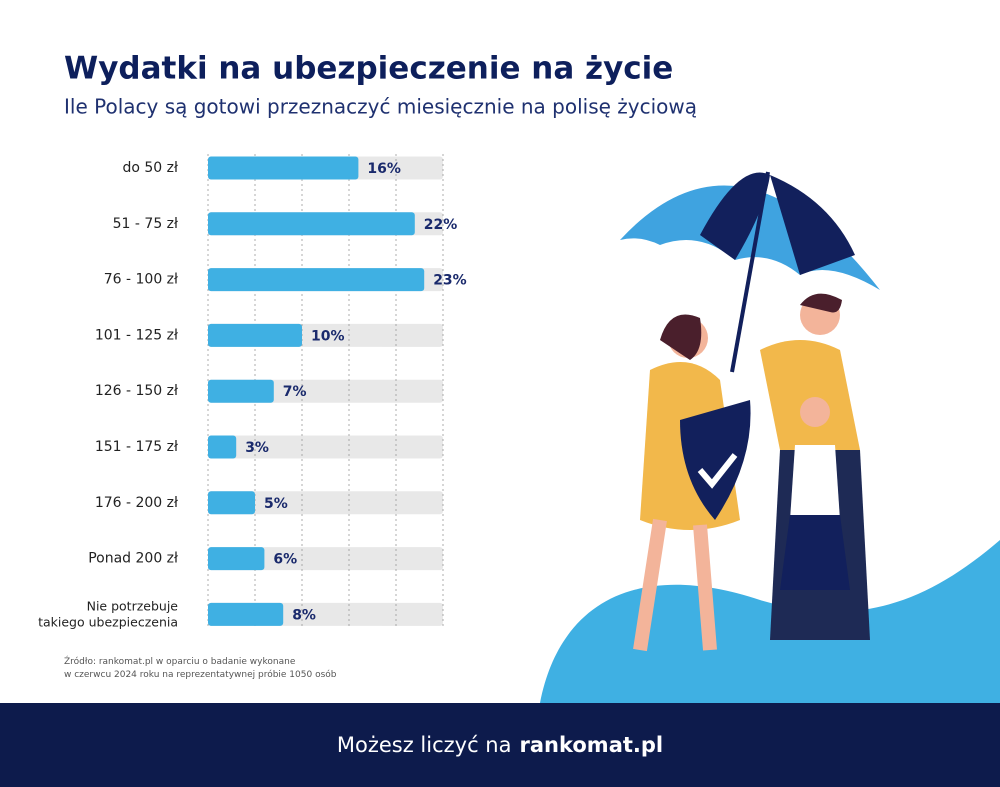 The image size is (1000, 787). I want to click on value-label: 22%, so click(441, 225).